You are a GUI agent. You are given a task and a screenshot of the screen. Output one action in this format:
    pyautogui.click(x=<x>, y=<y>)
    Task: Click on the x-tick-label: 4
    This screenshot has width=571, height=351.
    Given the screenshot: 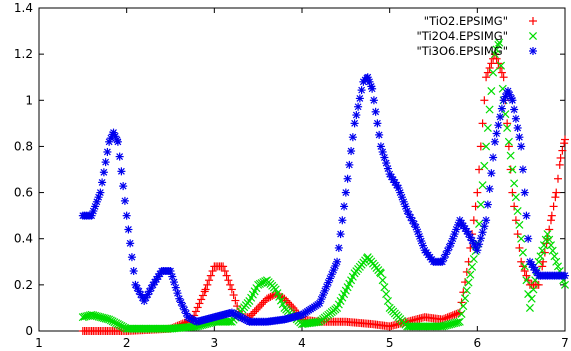 What is the action you would take?
    pyautogui.click(x=302, y=343)
    